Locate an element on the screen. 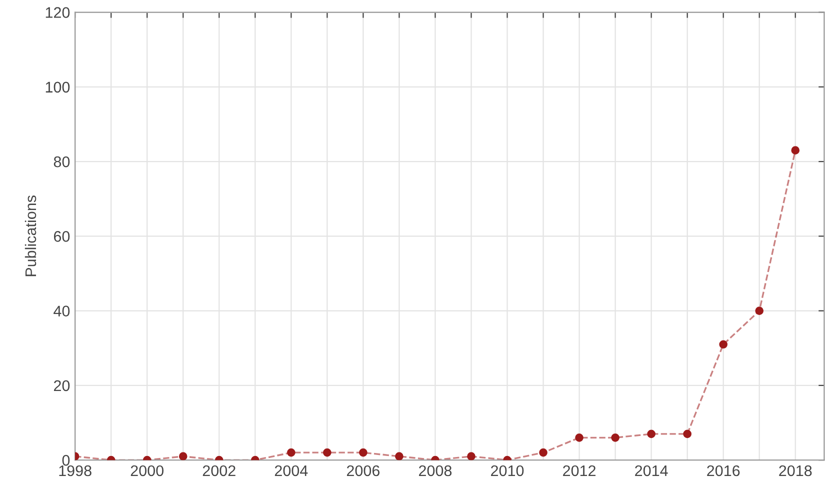  y-tick-label: 120 is located at coordinates (58, 12).